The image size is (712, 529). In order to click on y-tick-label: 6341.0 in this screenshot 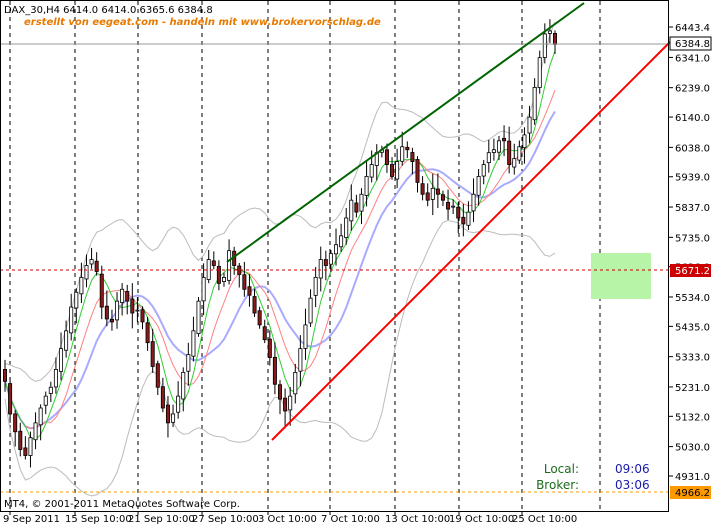, I will do `click(692, 58)`.